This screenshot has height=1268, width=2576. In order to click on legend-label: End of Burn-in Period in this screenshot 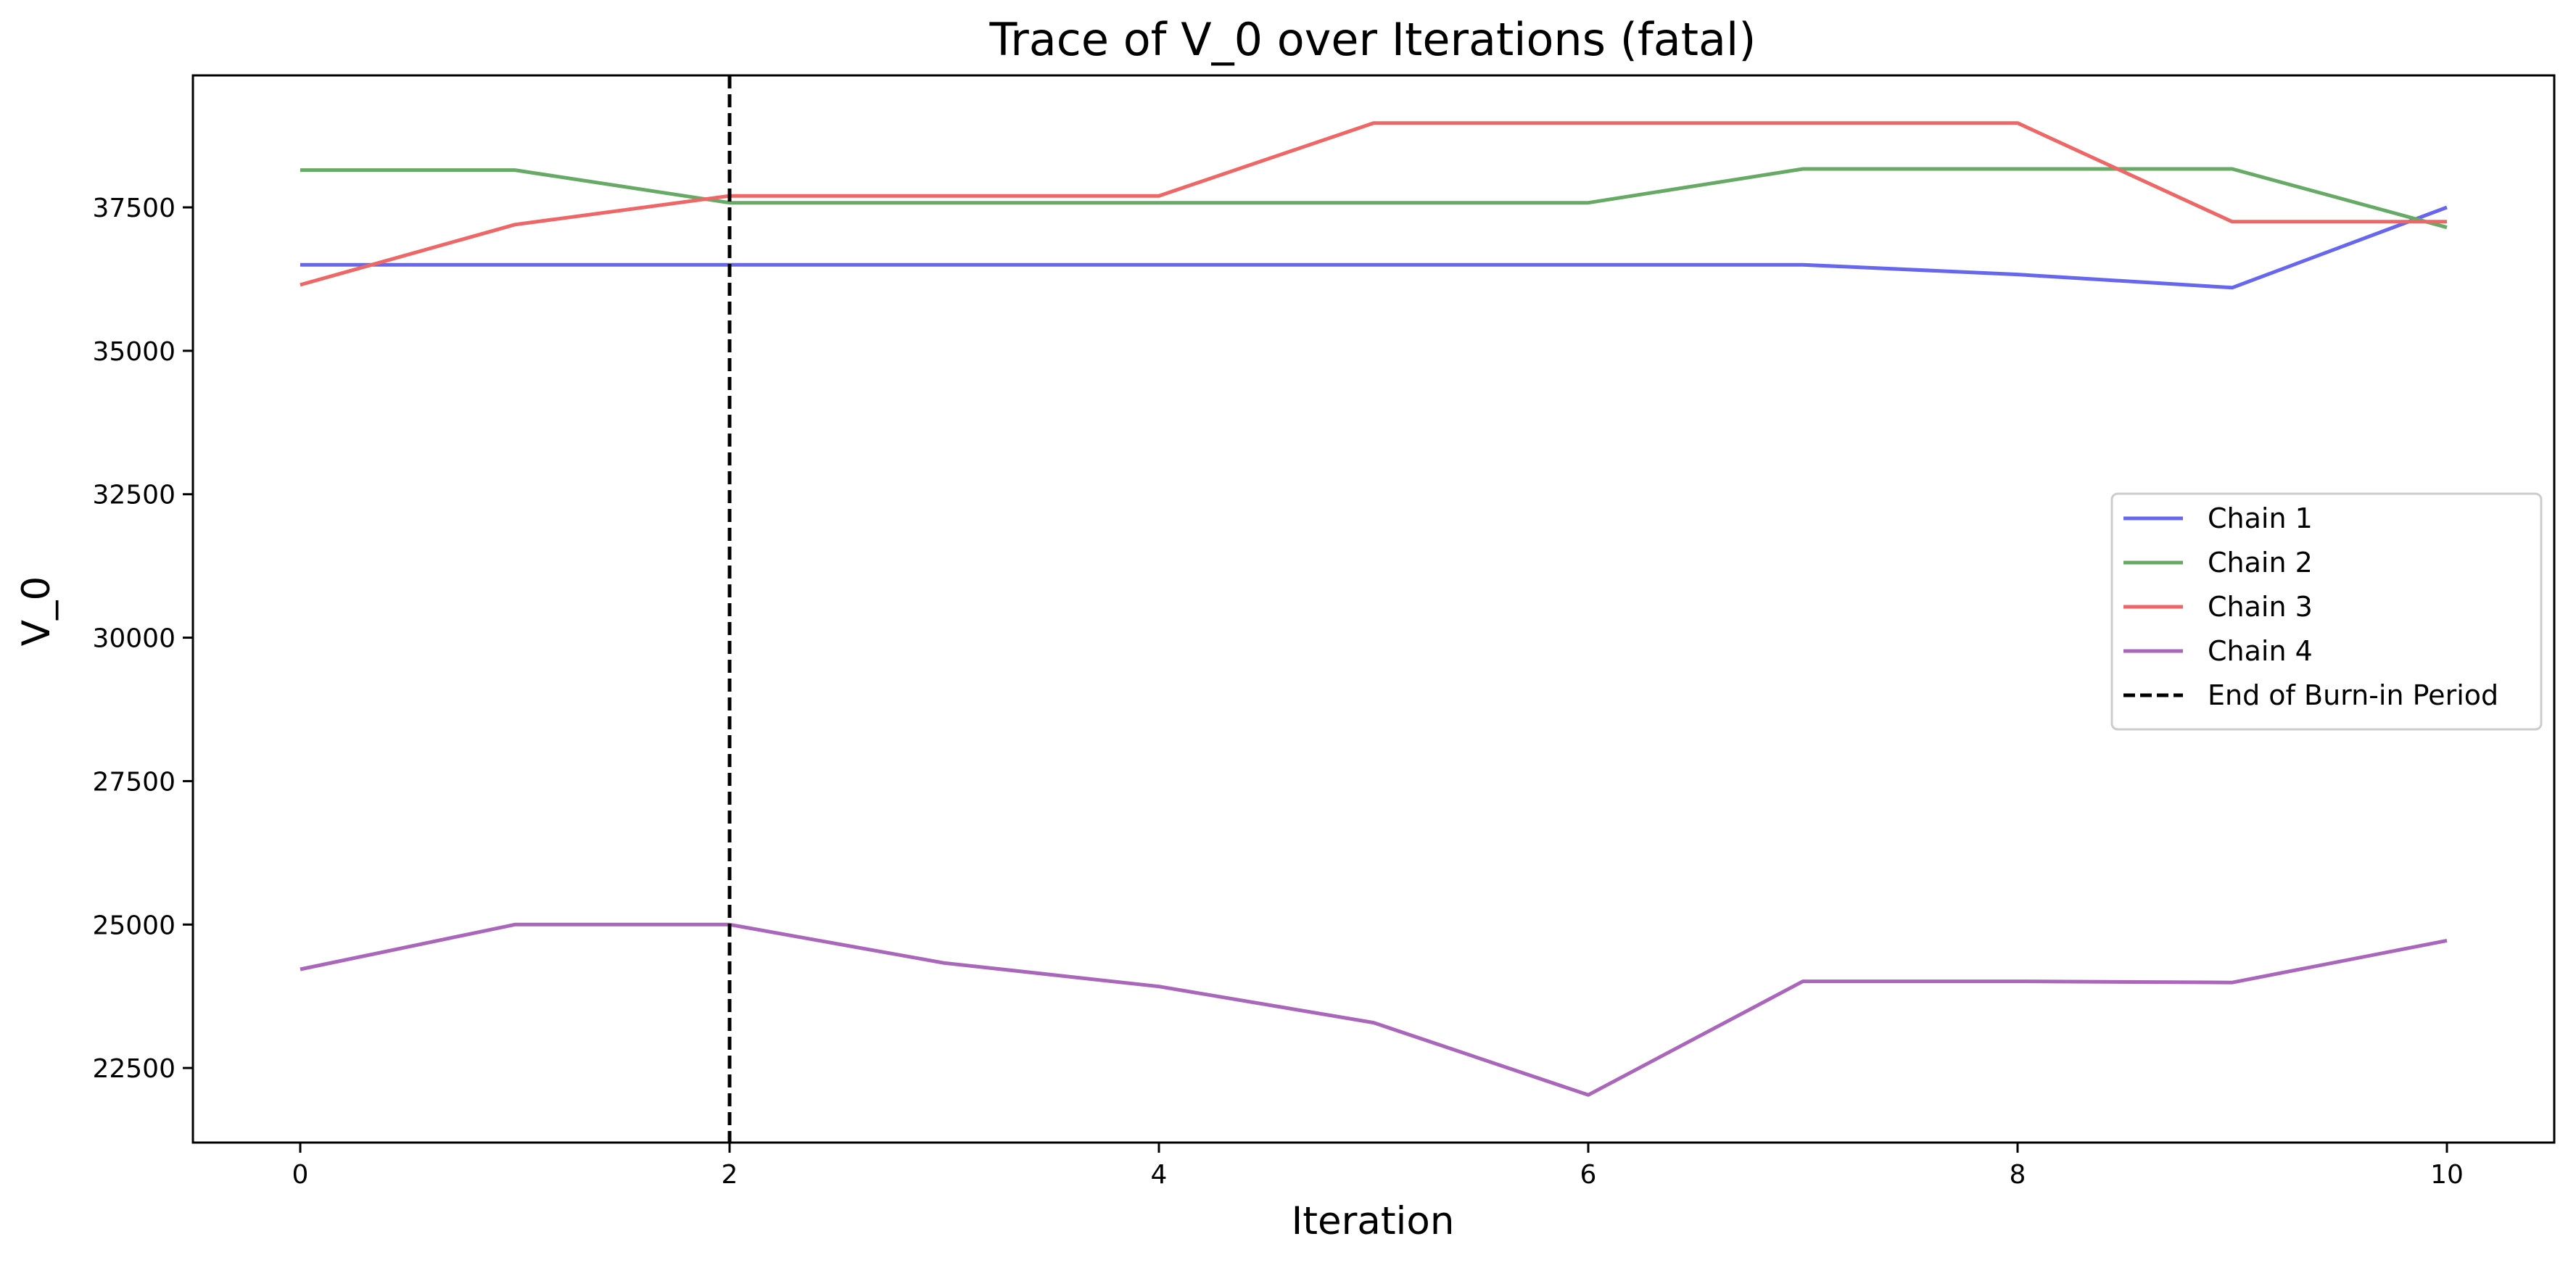, I will do `click(2353, 695)`.